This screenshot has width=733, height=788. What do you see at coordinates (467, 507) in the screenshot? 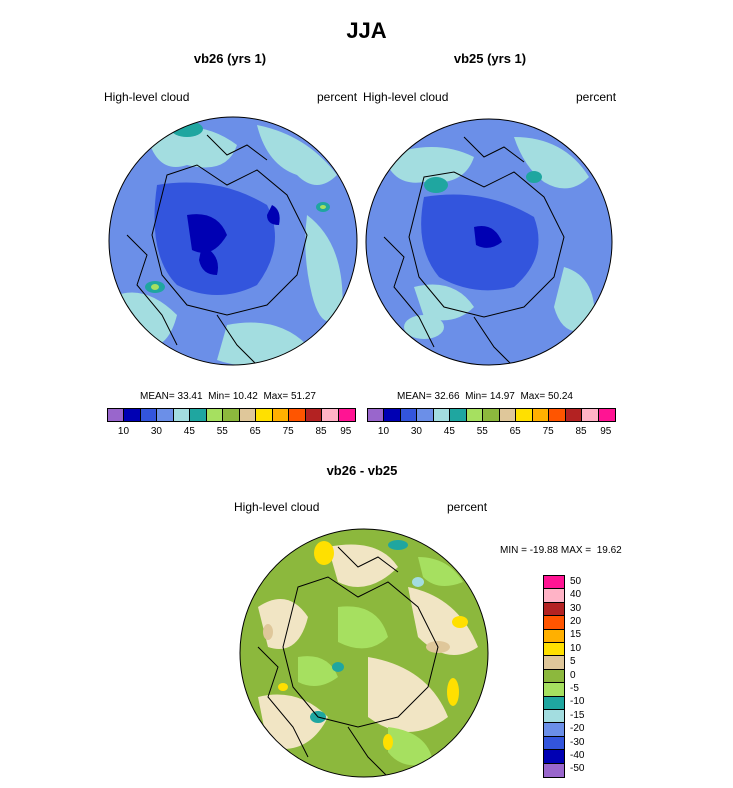
I see `diff-units-label: percent` at bounding box center [467, 507].